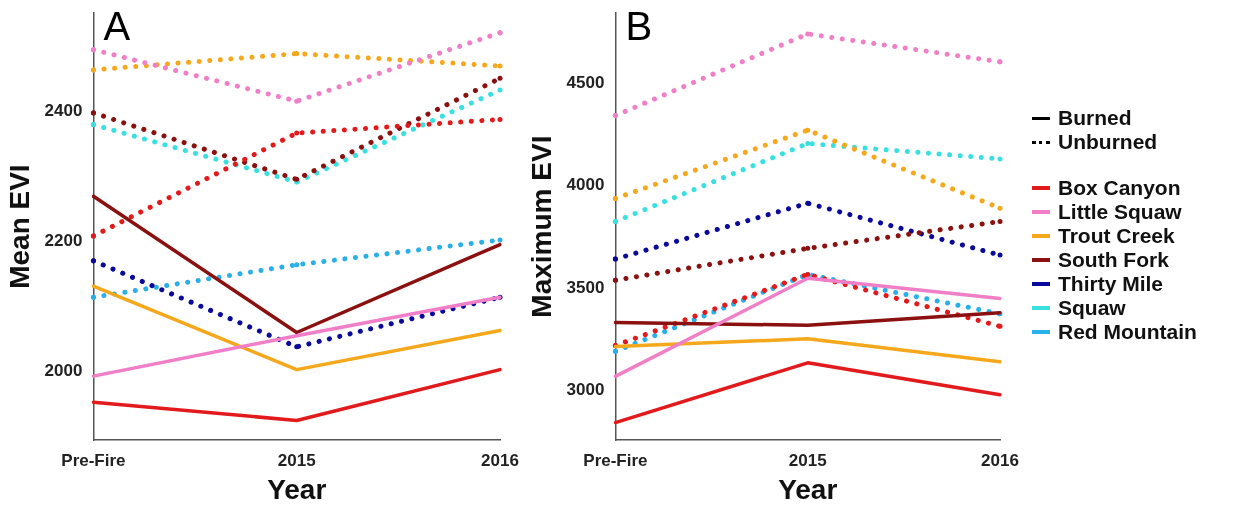 The width and height of the screenshot is (1257, 516). I want to click on legend-label: Squaw, so click(1092, 308).